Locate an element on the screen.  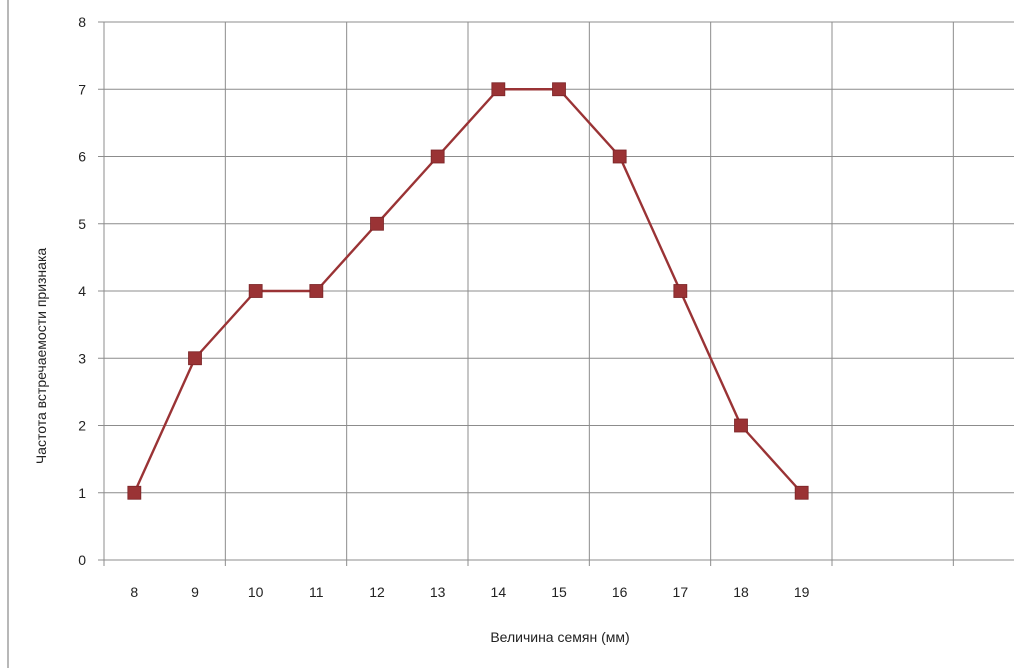
y-axis-ticks: 0 1 2 3 4 5 6 7 8 is located at coordinates (82, 291).